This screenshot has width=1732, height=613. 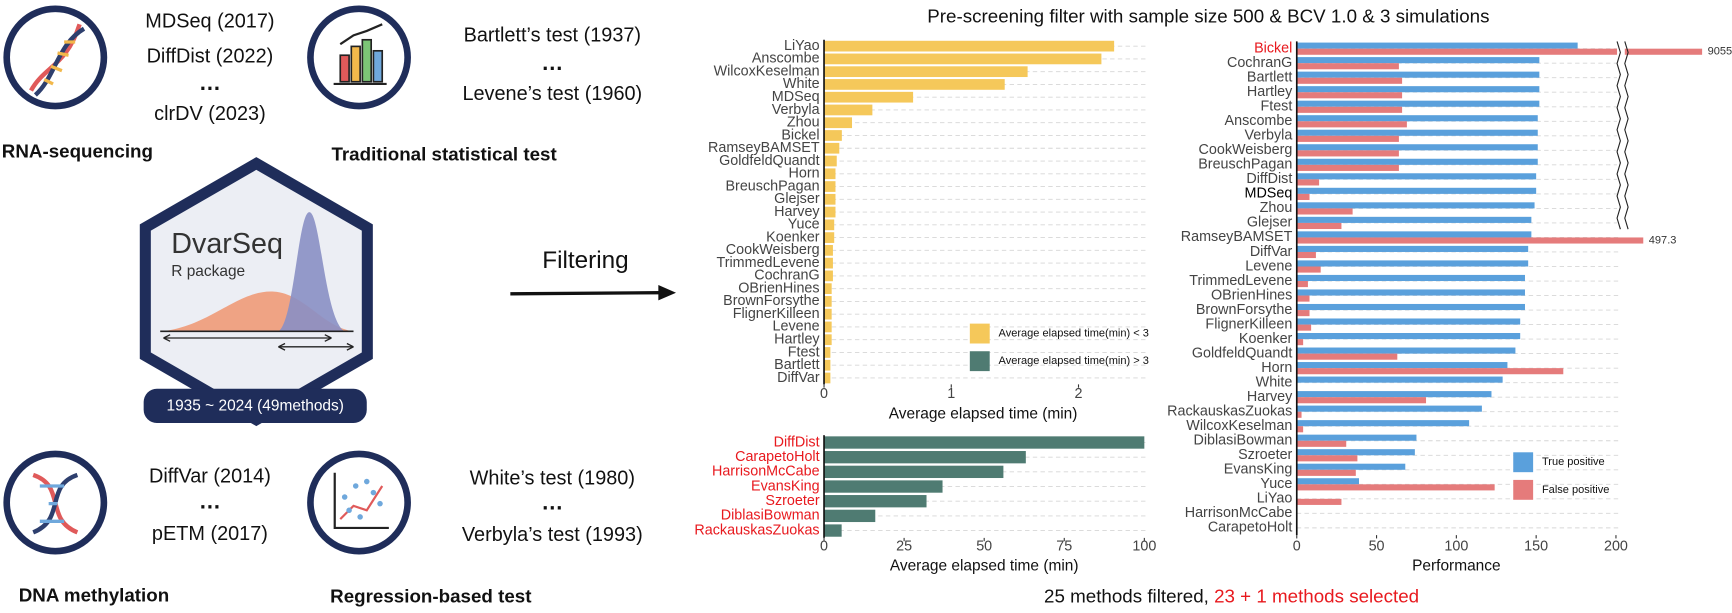 What do you see at coordinates (778, 288) in the screenshot?
I see `y-tick-label: OBrienHines` at bounding box center [778, 288].